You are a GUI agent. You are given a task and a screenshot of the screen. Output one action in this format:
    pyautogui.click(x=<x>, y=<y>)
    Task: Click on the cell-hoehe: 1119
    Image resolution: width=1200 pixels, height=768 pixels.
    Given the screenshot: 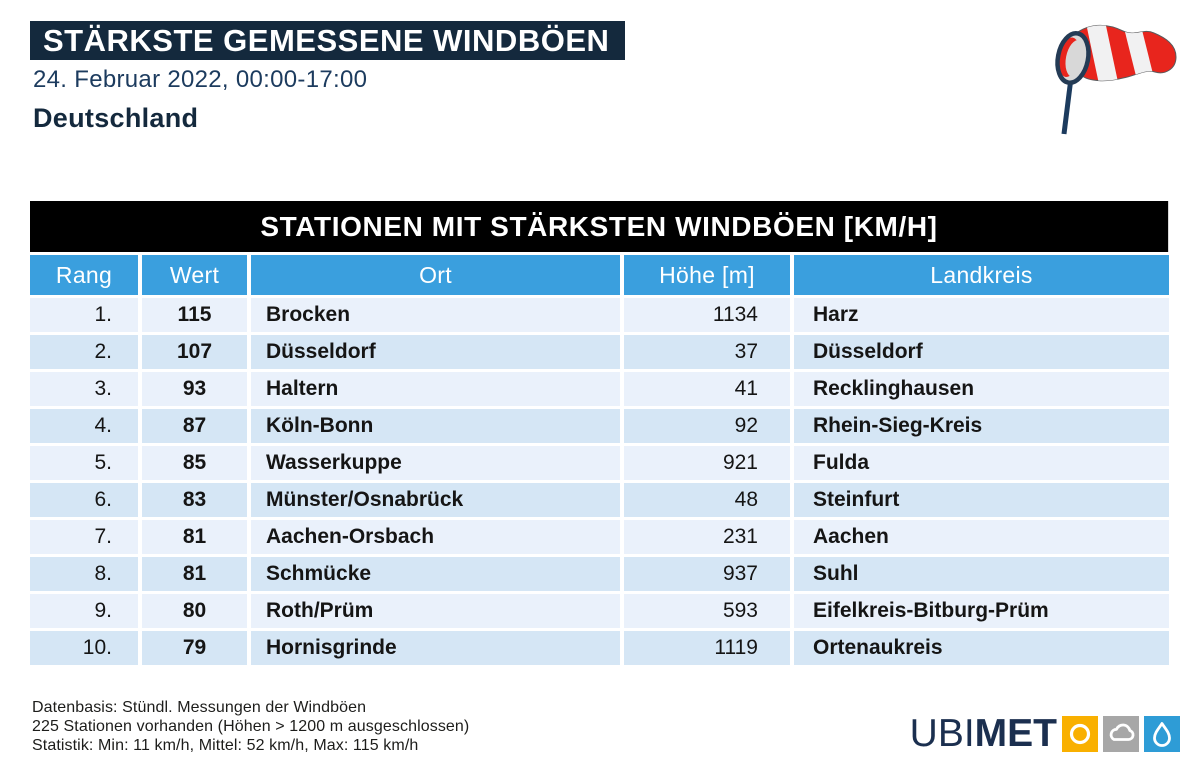 What is the action you would take?
    pyautogui.click(x=707, y=648)
    